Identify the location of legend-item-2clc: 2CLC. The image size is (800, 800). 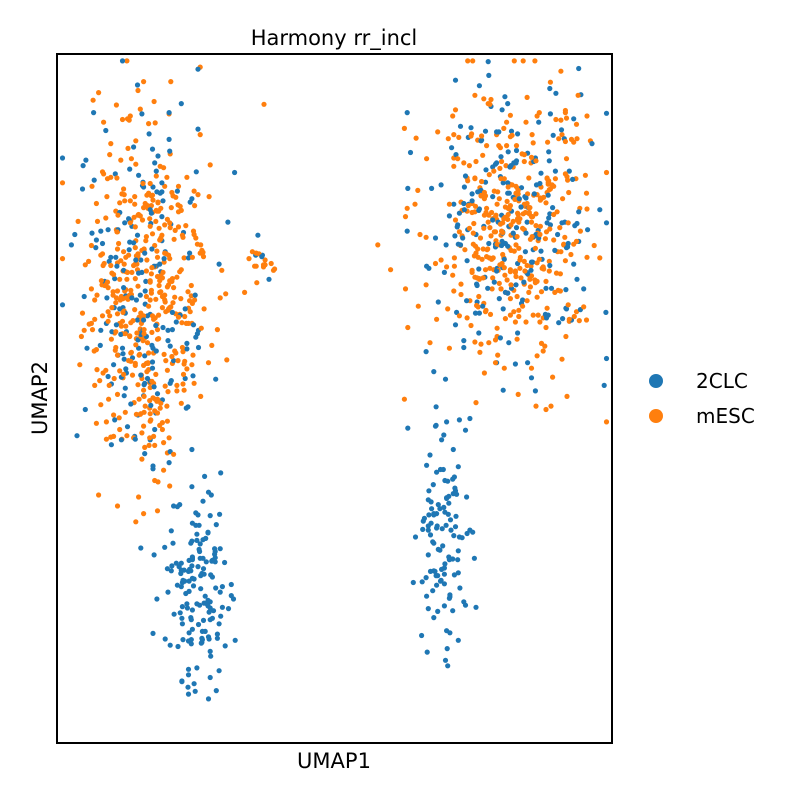
(698, 381).